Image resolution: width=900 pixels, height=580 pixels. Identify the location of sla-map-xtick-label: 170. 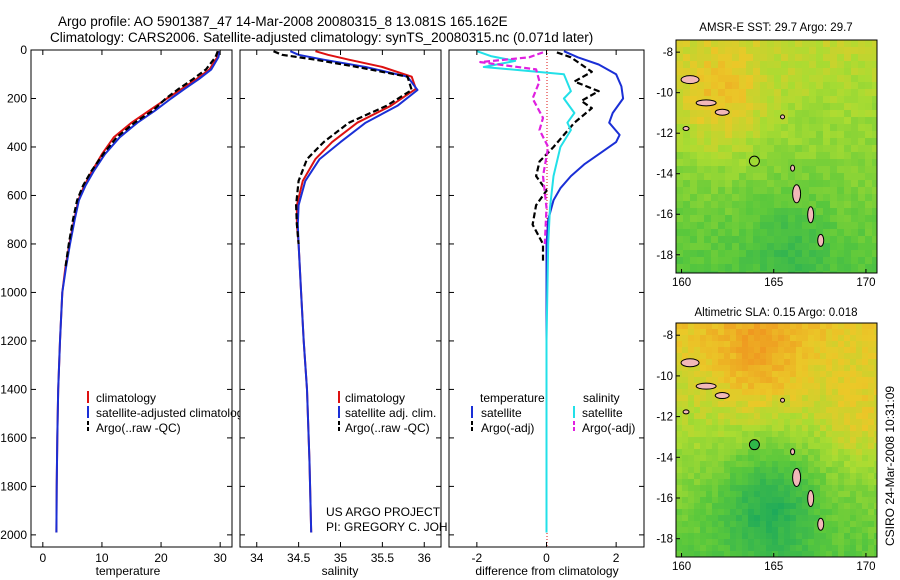
(865, 567).